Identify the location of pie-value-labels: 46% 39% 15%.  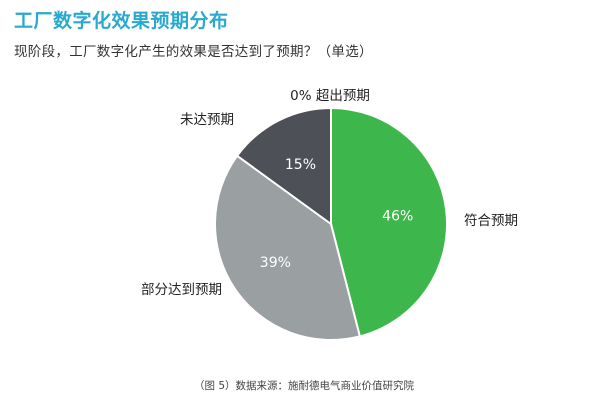
(337, 214).